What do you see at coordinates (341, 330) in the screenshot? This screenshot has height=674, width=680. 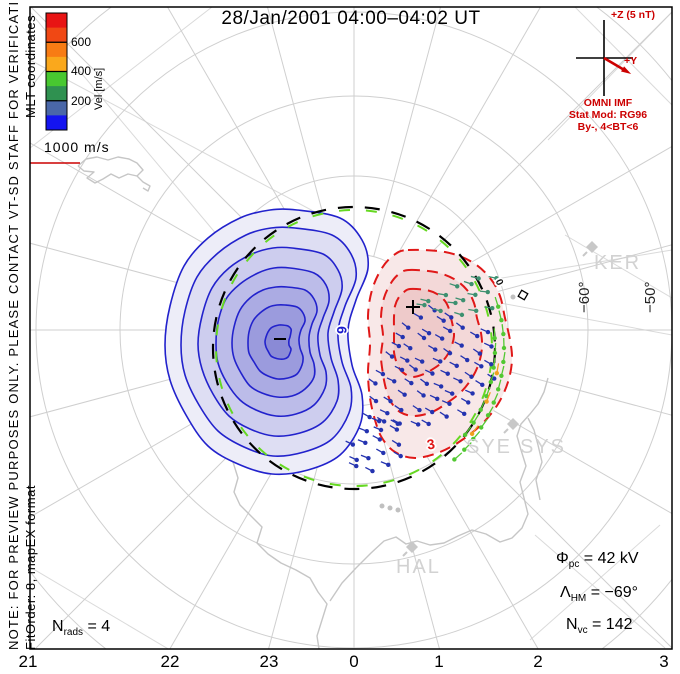 I see `contour-label-6: 6` at bounding box center [341, 330].